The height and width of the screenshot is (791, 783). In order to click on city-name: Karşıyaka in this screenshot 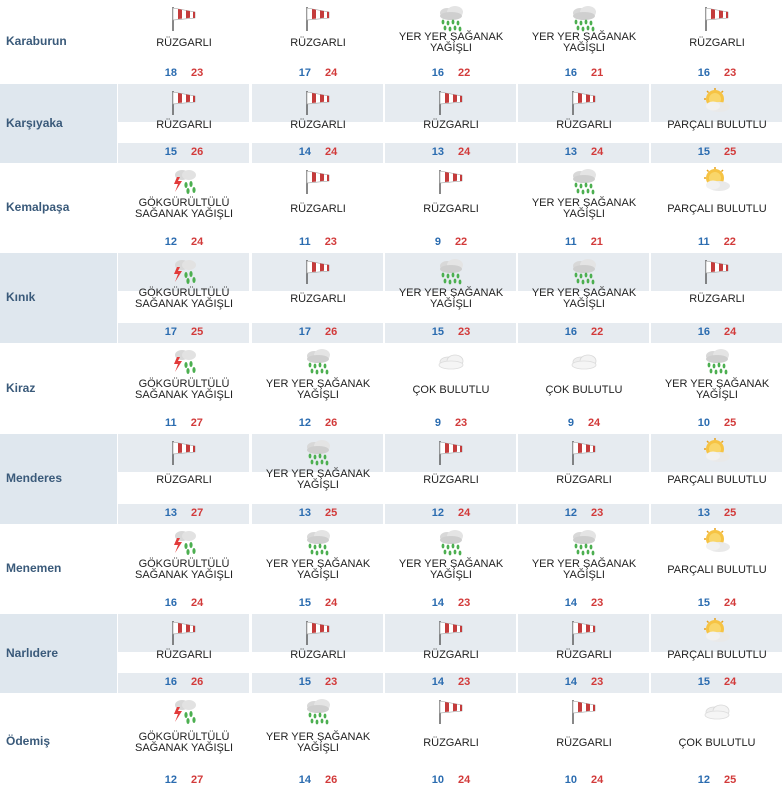, I will do `click(34, 123)`.